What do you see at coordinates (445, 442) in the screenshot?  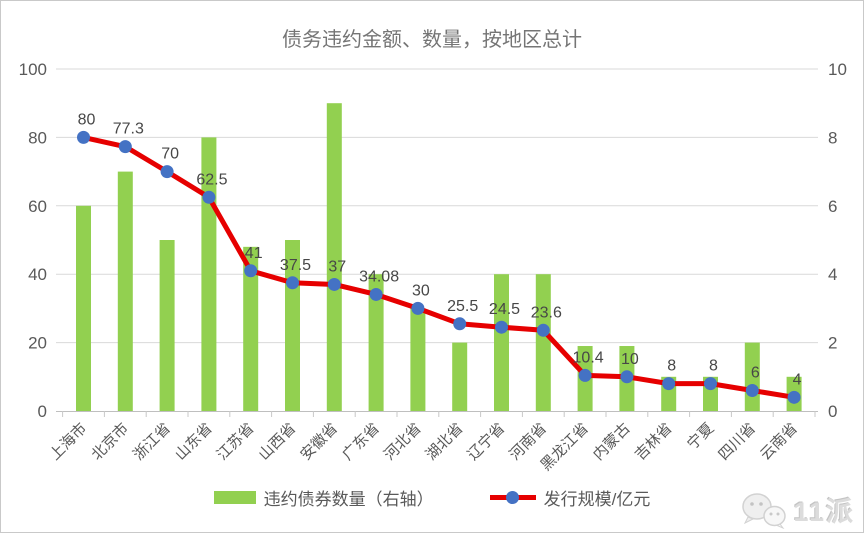 I see `x-axis-category-label: 湖北省` at bounding box center [445, 442].